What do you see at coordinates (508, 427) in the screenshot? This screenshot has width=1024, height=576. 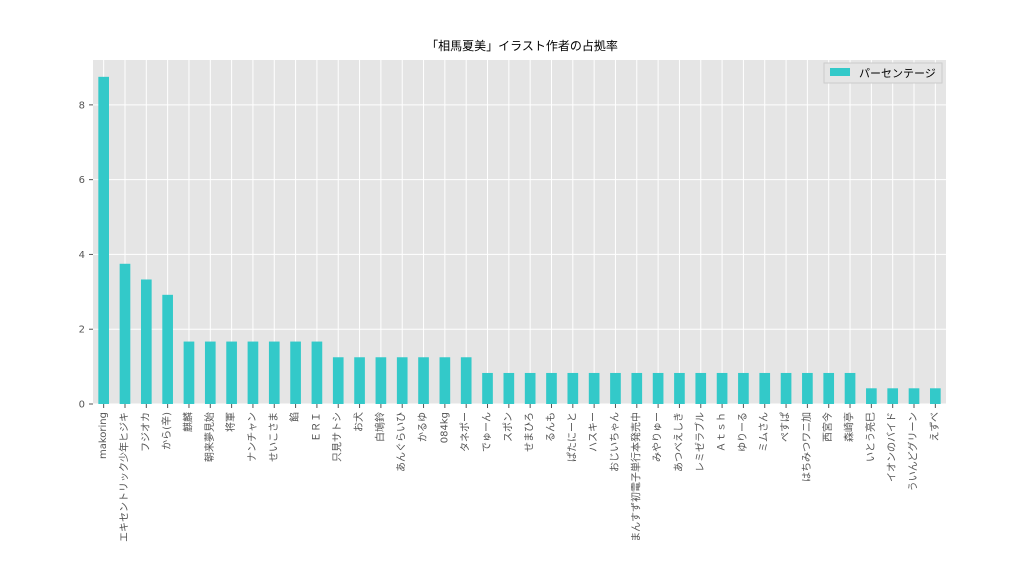 I see `x-tick-label: スポン` at bounding box center [508, 427].